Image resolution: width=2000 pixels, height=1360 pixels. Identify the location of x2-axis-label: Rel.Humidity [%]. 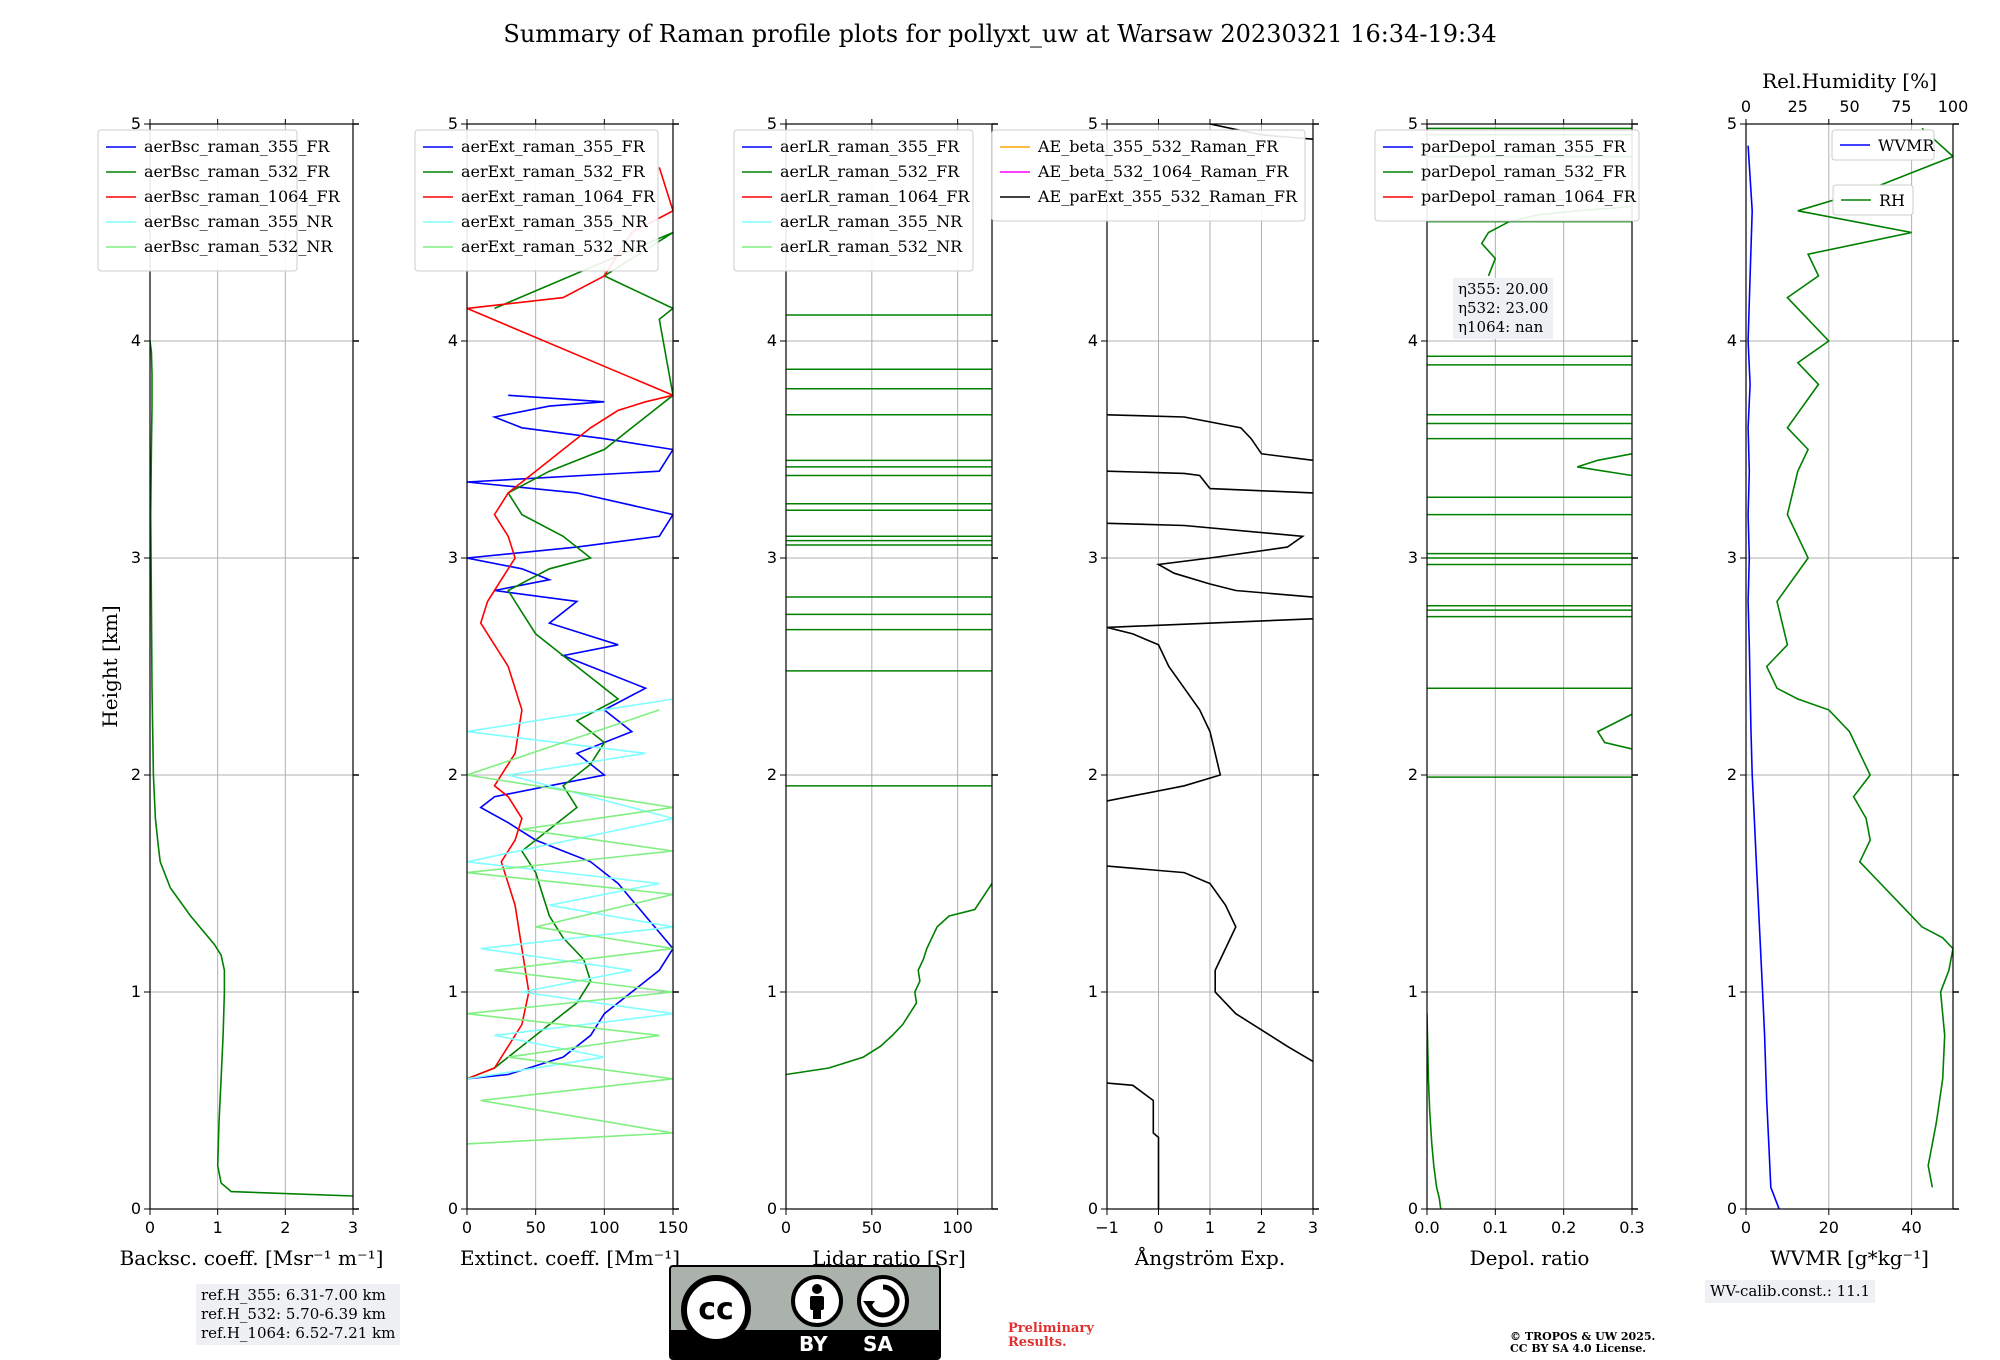
(1849, 81).